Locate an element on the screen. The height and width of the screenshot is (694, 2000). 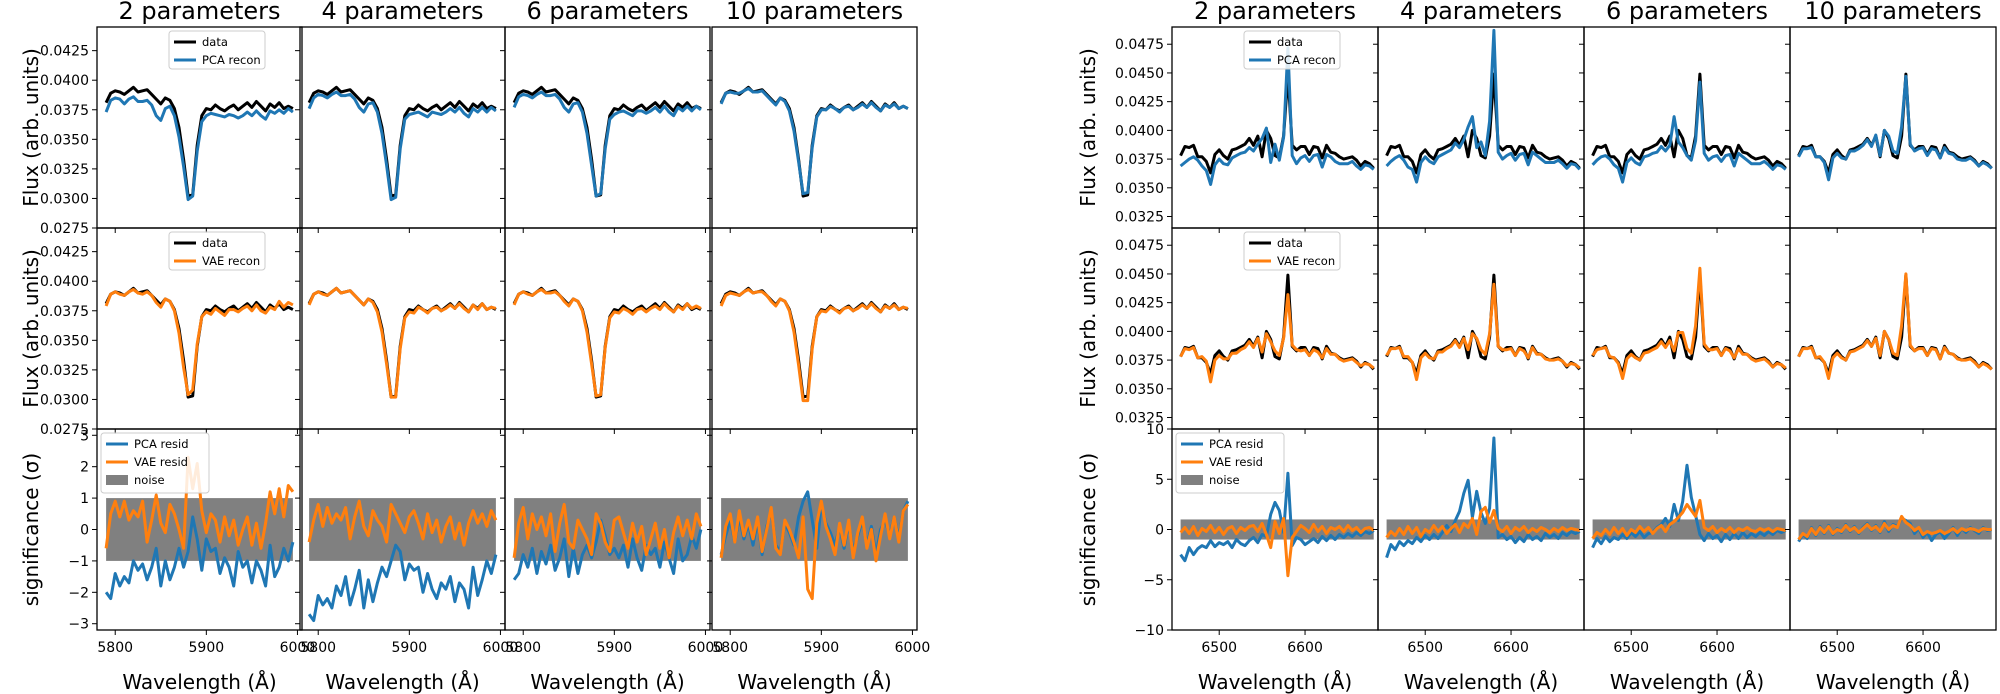
y-tick-label: −5 is located at coordinates (1153, 581).